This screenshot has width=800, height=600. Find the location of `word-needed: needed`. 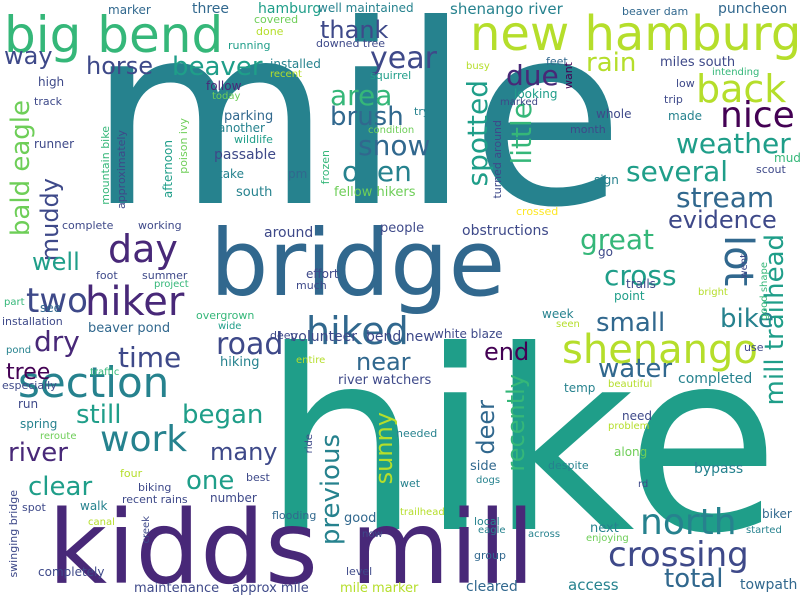

word-needed: needed is located at coordinates (417, 433).